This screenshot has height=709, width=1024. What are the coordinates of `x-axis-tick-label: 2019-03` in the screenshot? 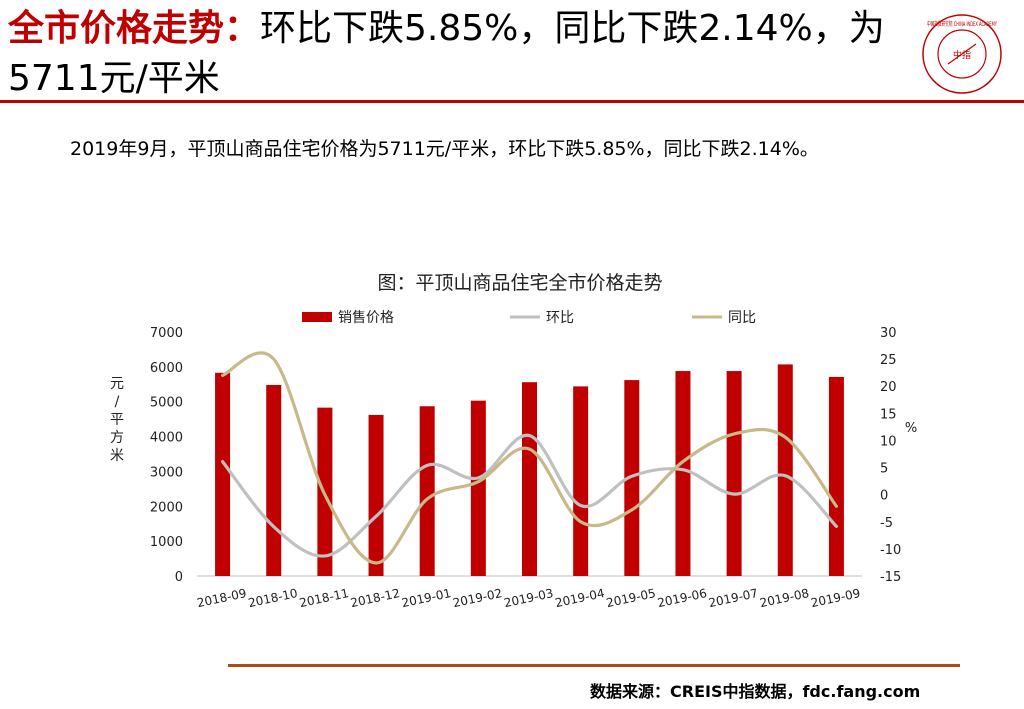 It's located at (529, 598).